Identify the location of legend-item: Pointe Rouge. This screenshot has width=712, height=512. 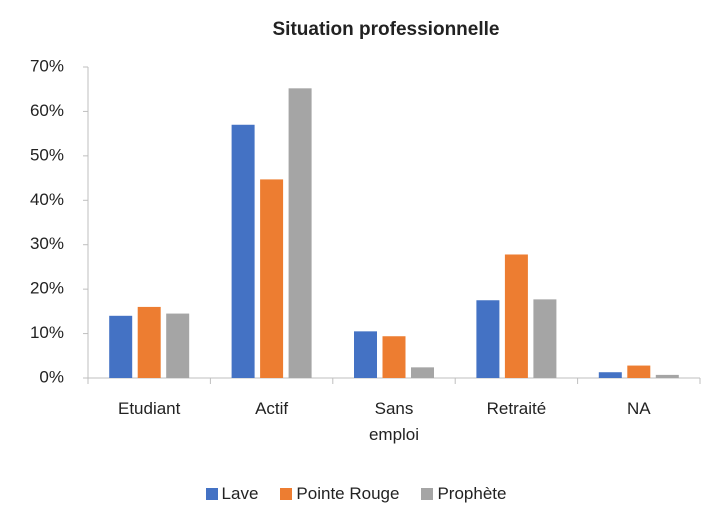
(339, 494).